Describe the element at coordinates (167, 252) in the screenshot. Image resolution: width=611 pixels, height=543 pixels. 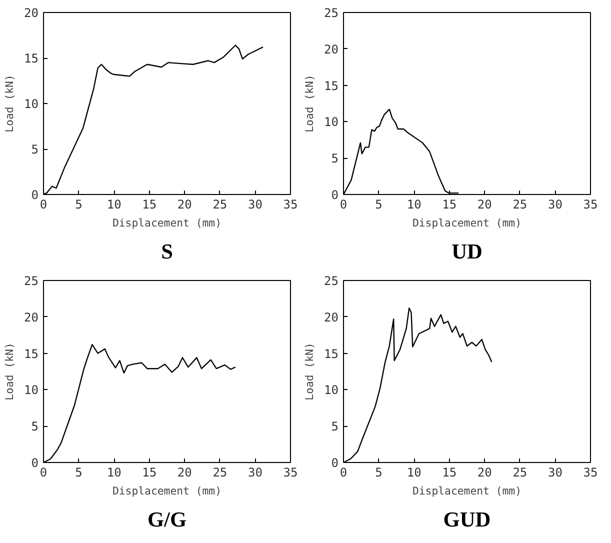
I see `text: S` at that location.